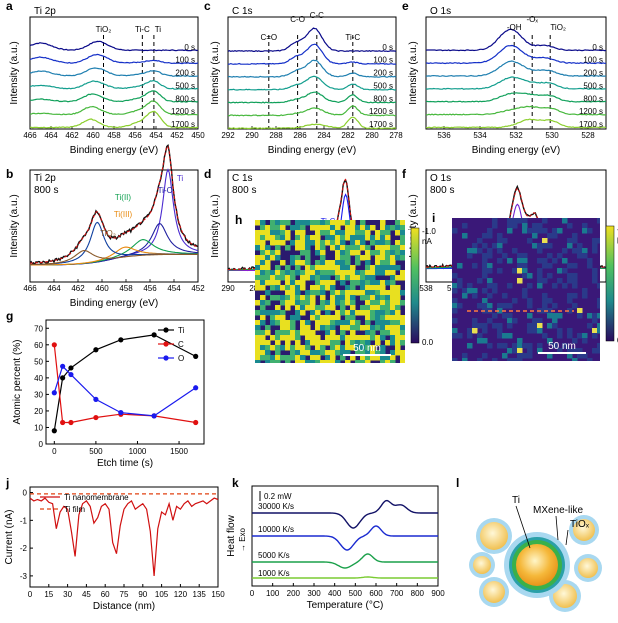  Describe the element at coordinates (183, 124) in the screenshot. I see `time-label: 1700 s` at that location.